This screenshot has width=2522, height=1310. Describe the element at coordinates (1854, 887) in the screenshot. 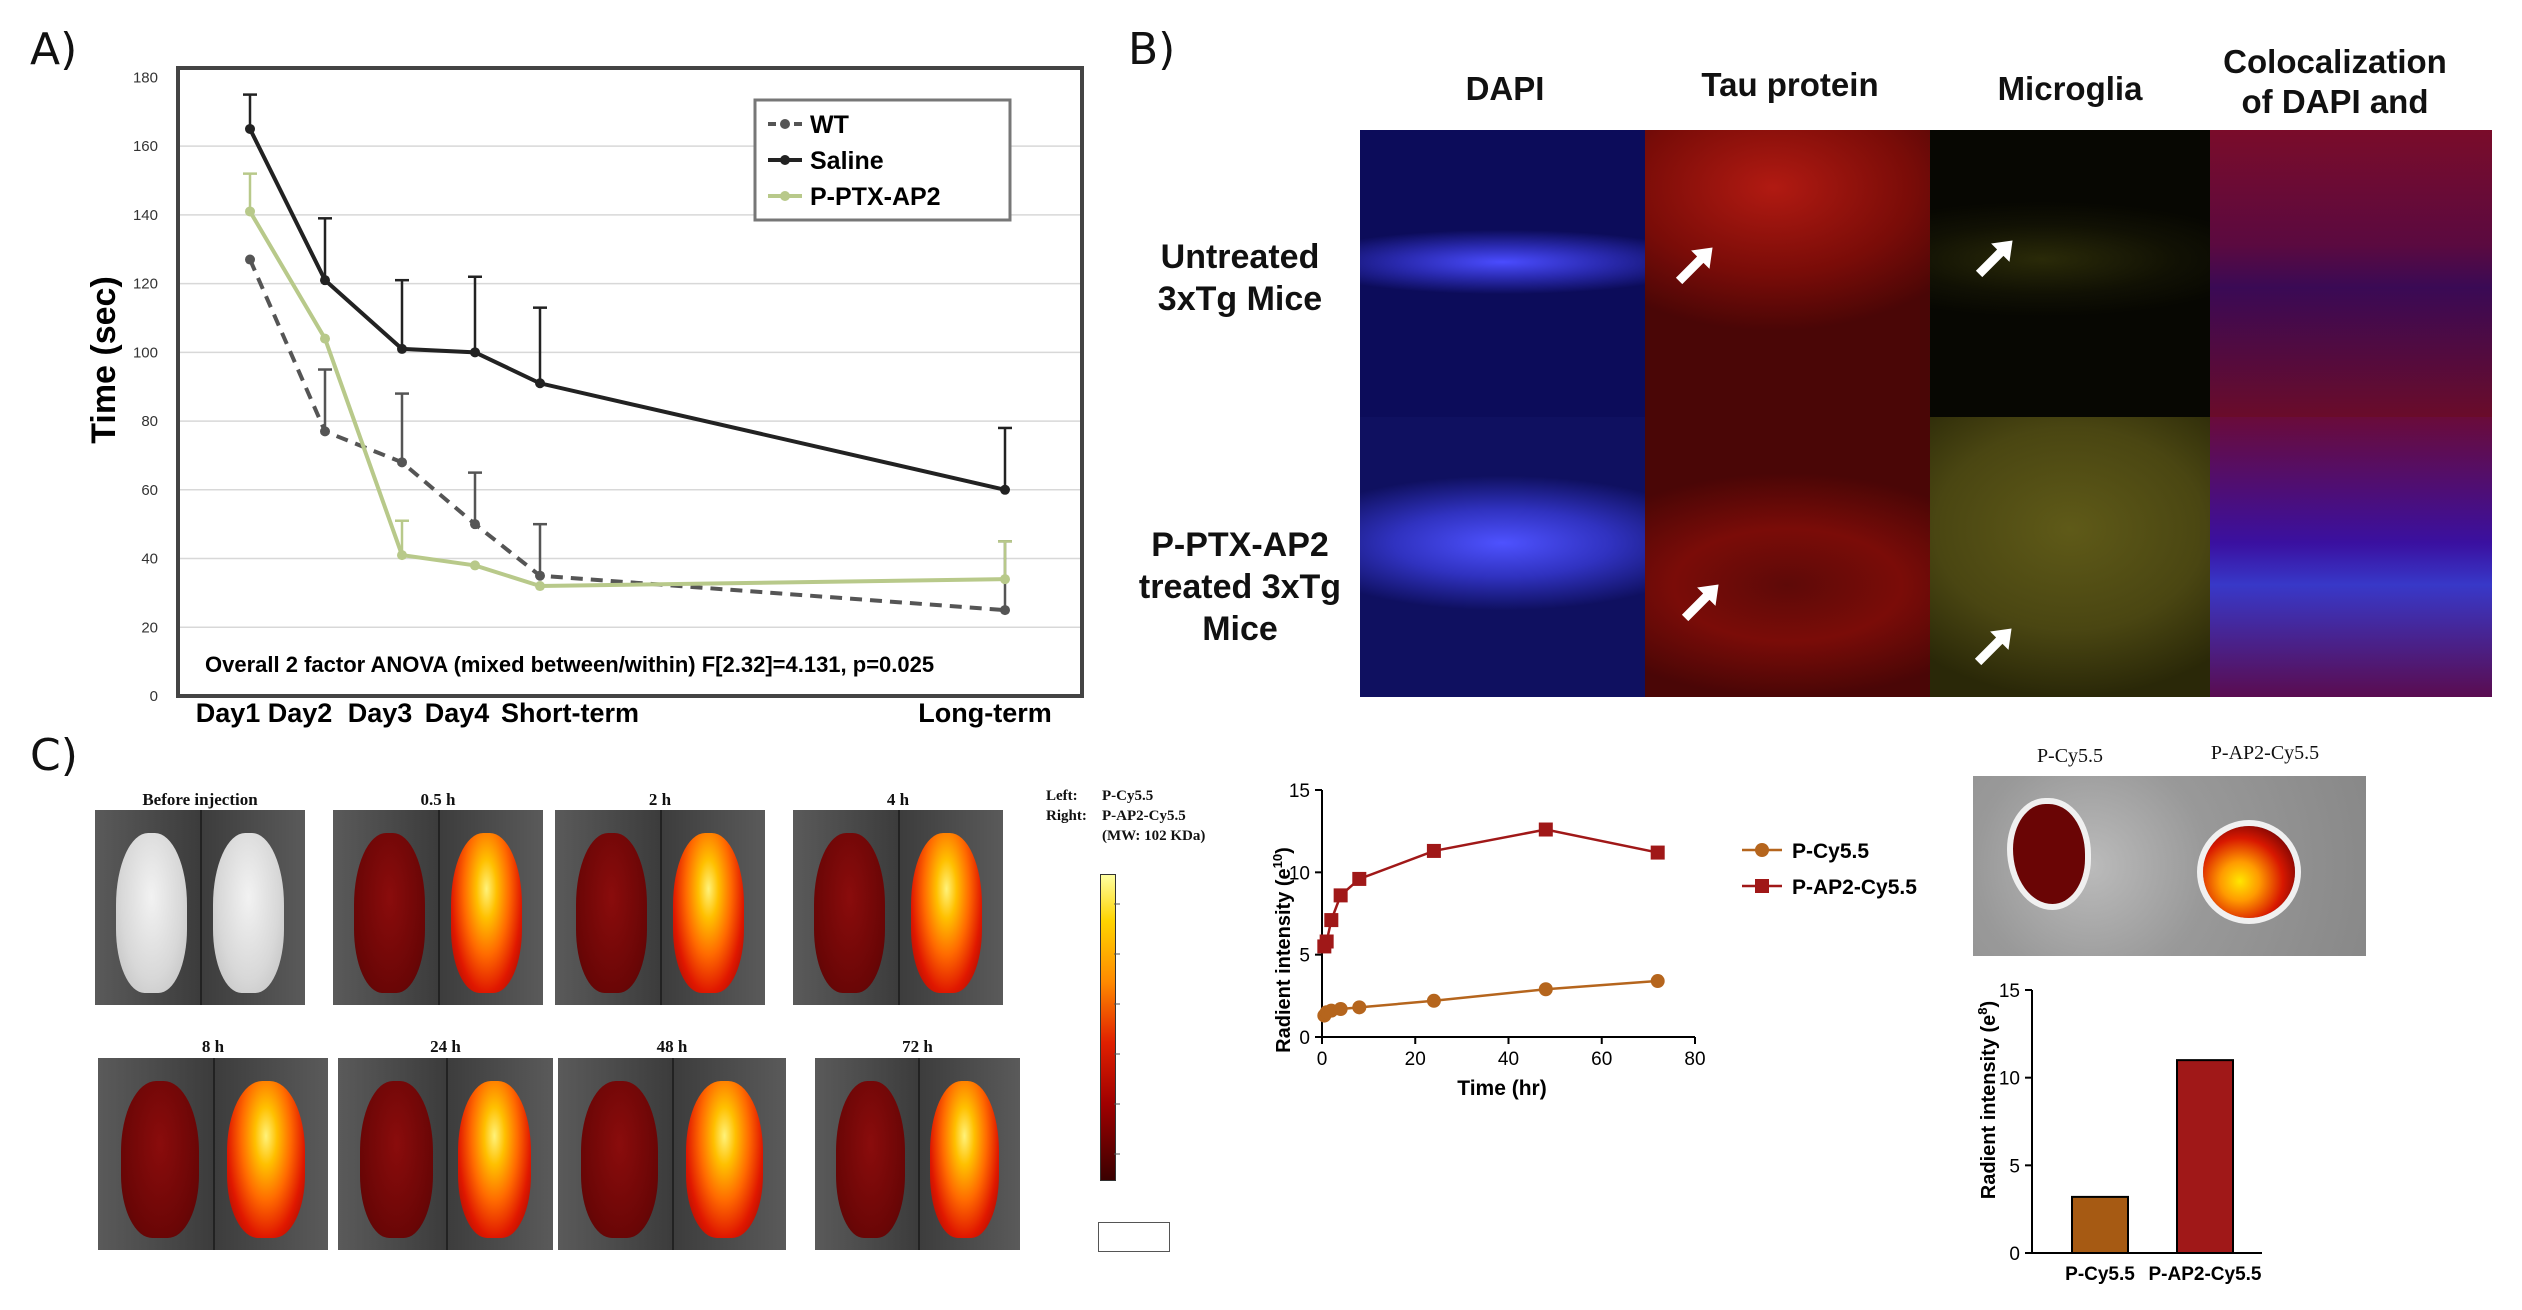

I see `legend-label: P-AP2-Cy5.5` at that location.